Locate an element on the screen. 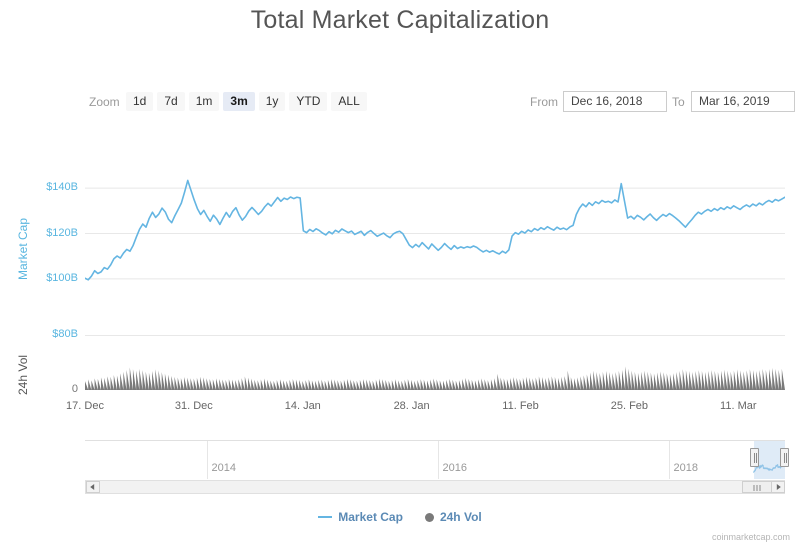  navigator is located at coordinates (437, 459).